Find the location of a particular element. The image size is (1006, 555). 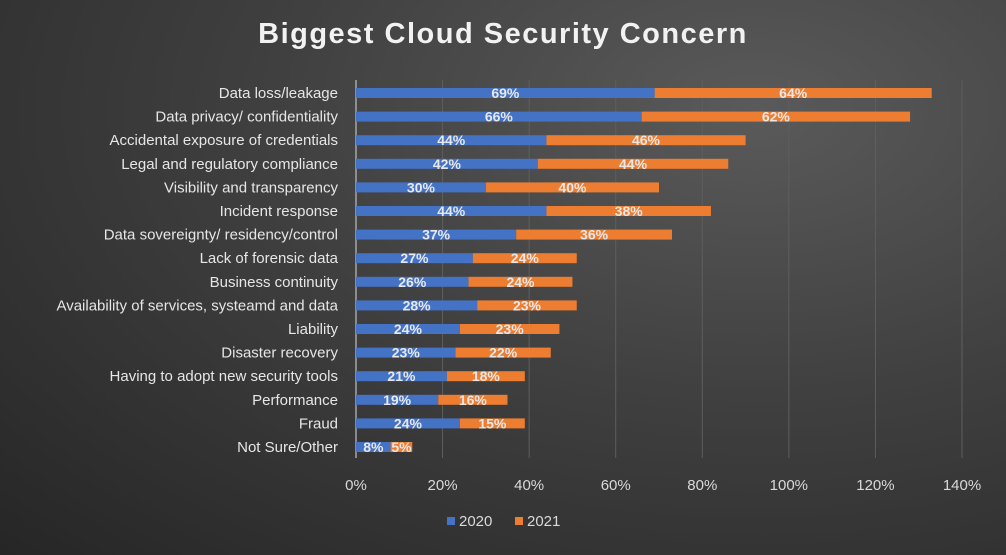

data-label: 15% is located at coordinates (492, 423).